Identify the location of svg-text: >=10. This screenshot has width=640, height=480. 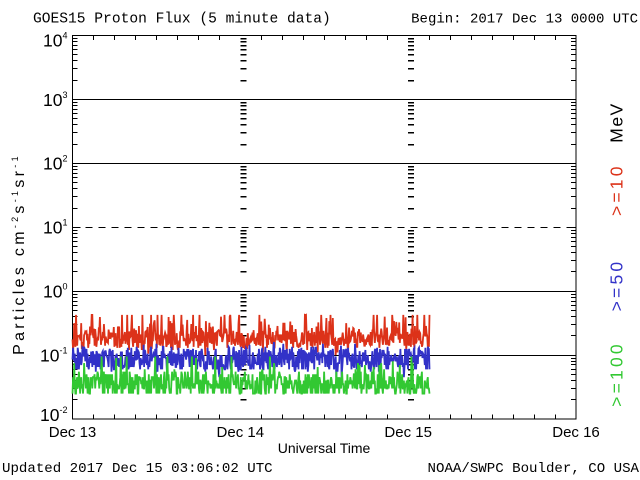
(617, 189).